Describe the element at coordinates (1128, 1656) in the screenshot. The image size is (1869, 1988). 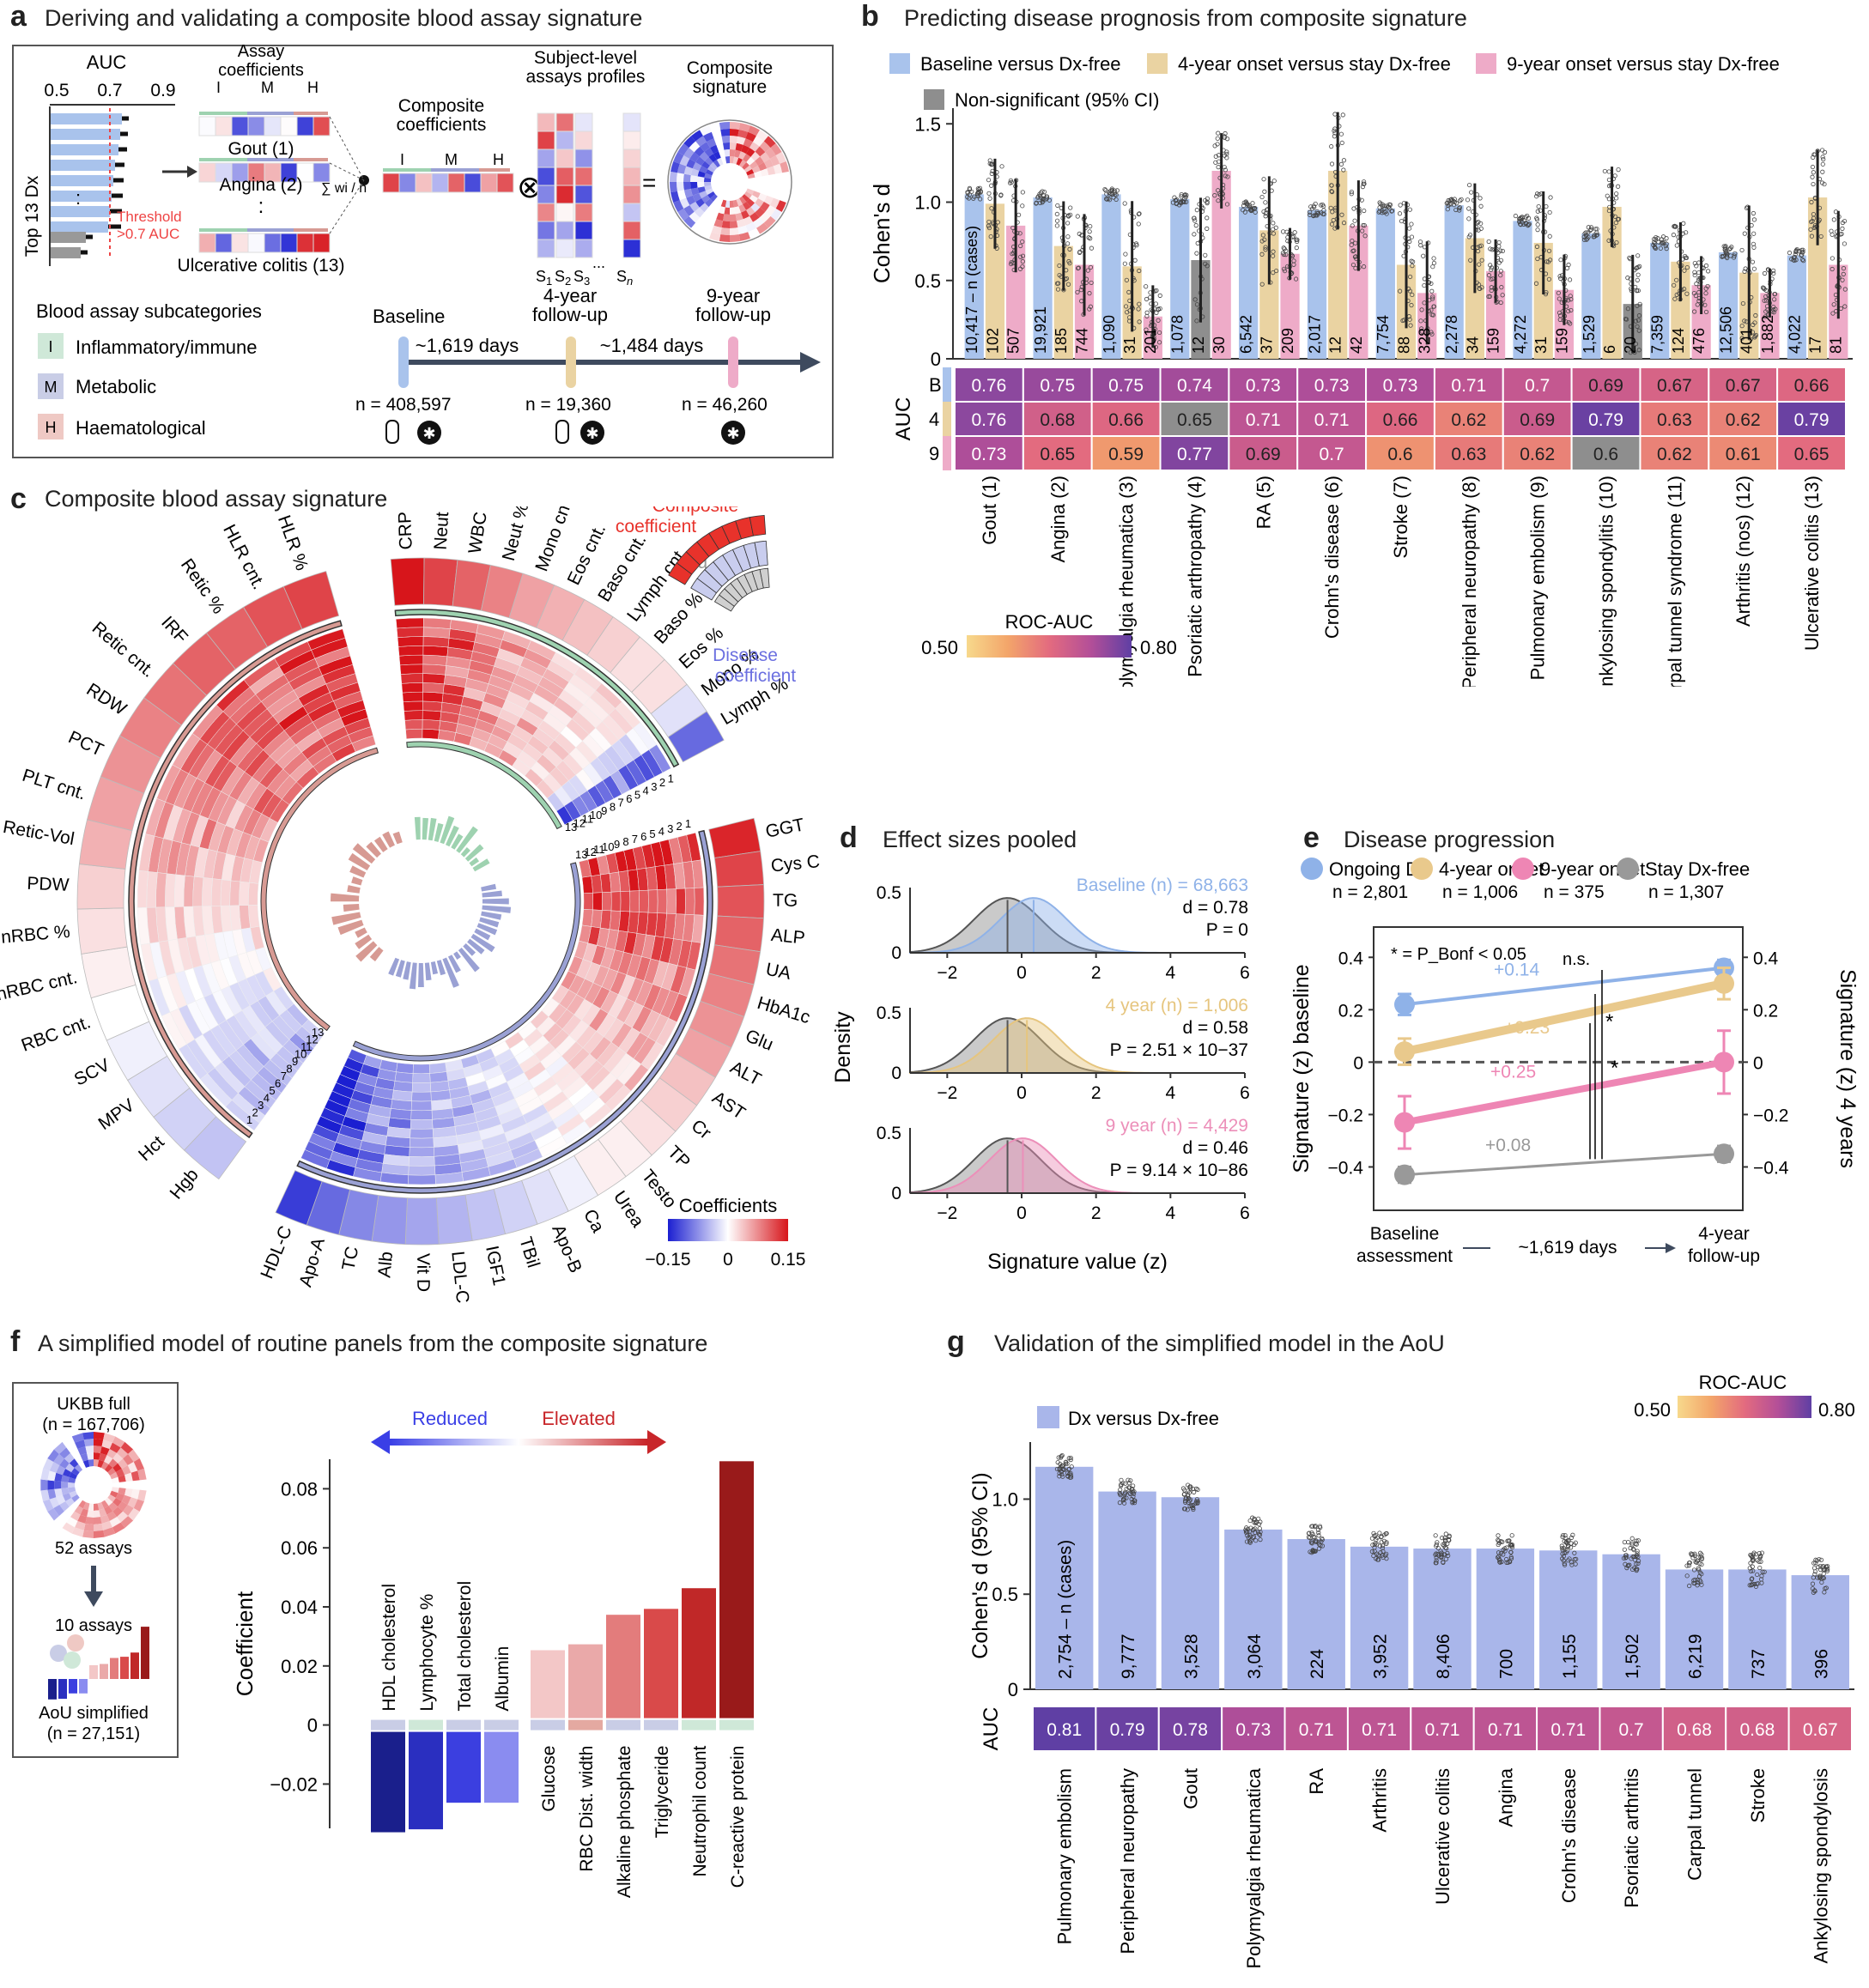
I see `g-n-label: 9,777` at that location.